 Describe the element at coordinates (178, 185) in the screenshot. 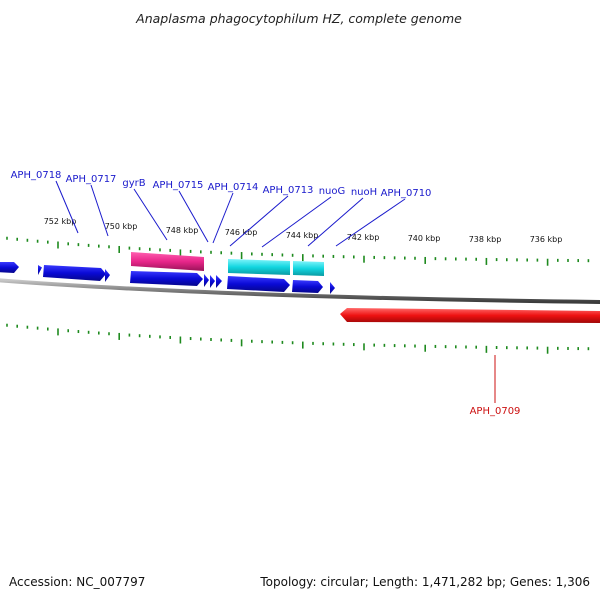

I see `gene-label: APH_0715` at that location.